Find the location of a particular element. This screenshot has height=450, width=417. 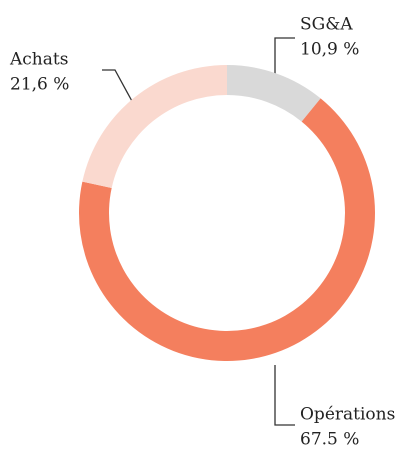

segment-label: Achats is located at coordinates (38, 60).